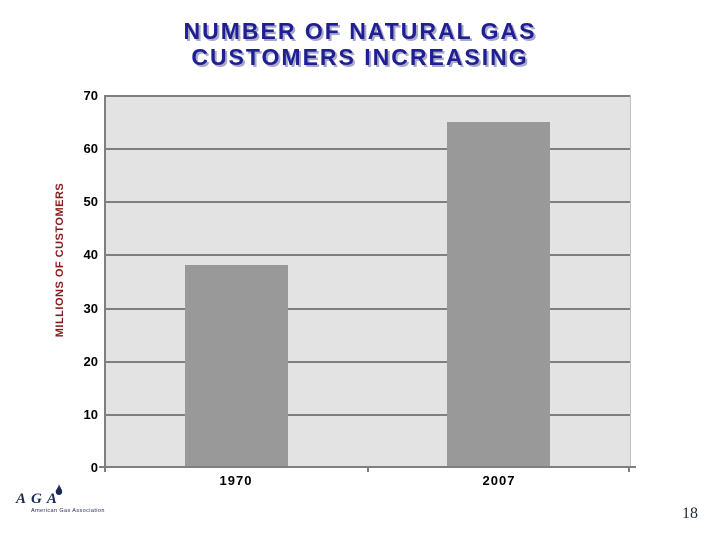  Describe the element at coordinates (39, 499) in the screenshot. I see `logo-acronym: AGA` at that location.